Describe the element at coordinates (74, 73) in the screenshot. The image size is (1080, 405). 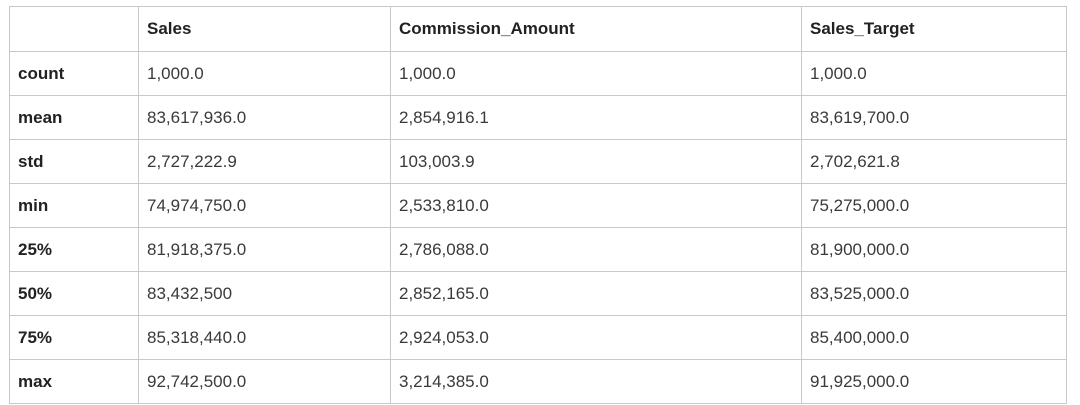
I see `row-label: count` at that location.